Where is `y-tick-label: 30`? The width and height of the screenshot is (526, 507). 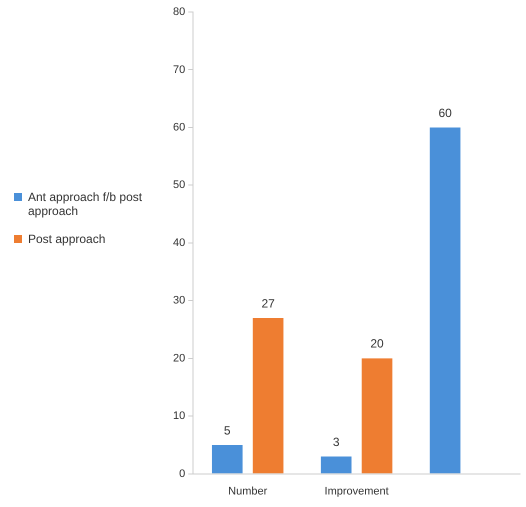 y-tick-label: 30 is located at coordinates (179, 300).